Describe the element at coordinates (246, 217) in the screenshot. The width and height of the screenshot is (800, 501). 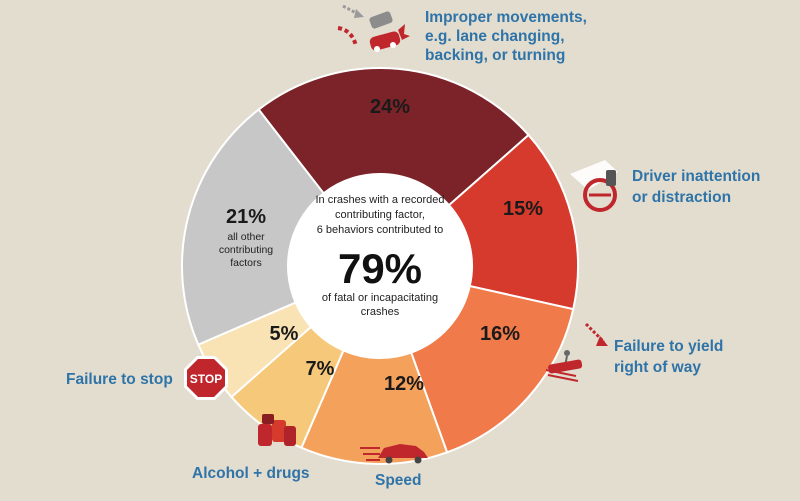
I see `slice-label-other: 21%` at that location.